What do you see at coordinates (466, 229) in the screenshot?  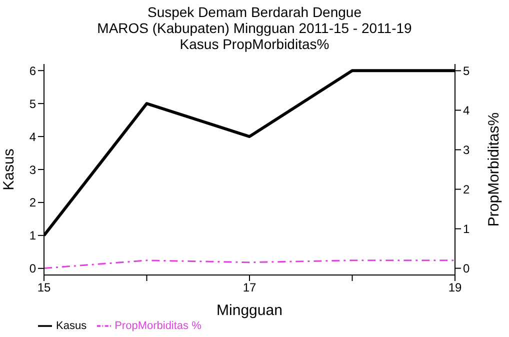 I see `y2-tick-label: 1` at bounding box center [466, 229].